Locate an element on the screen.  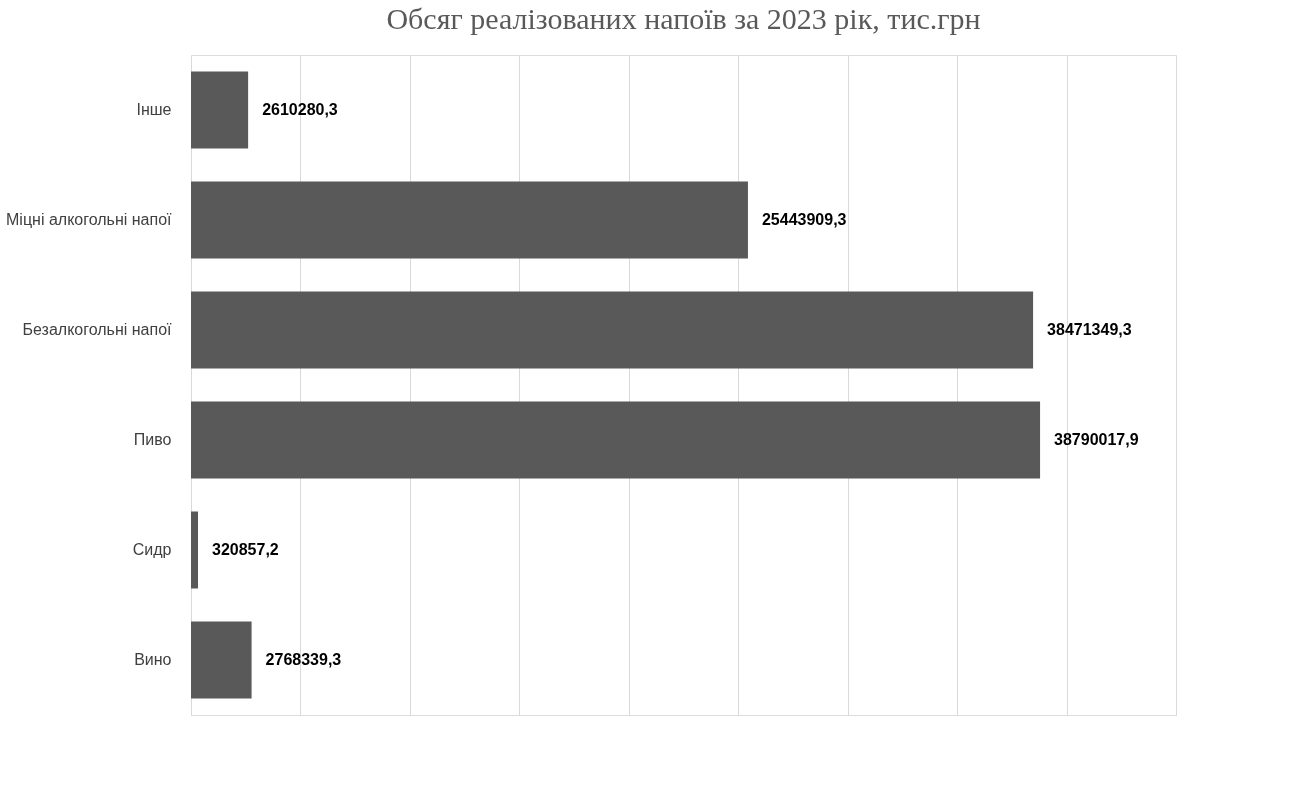
data-label: 38471349,3 is located at coordinates (1089, 329).